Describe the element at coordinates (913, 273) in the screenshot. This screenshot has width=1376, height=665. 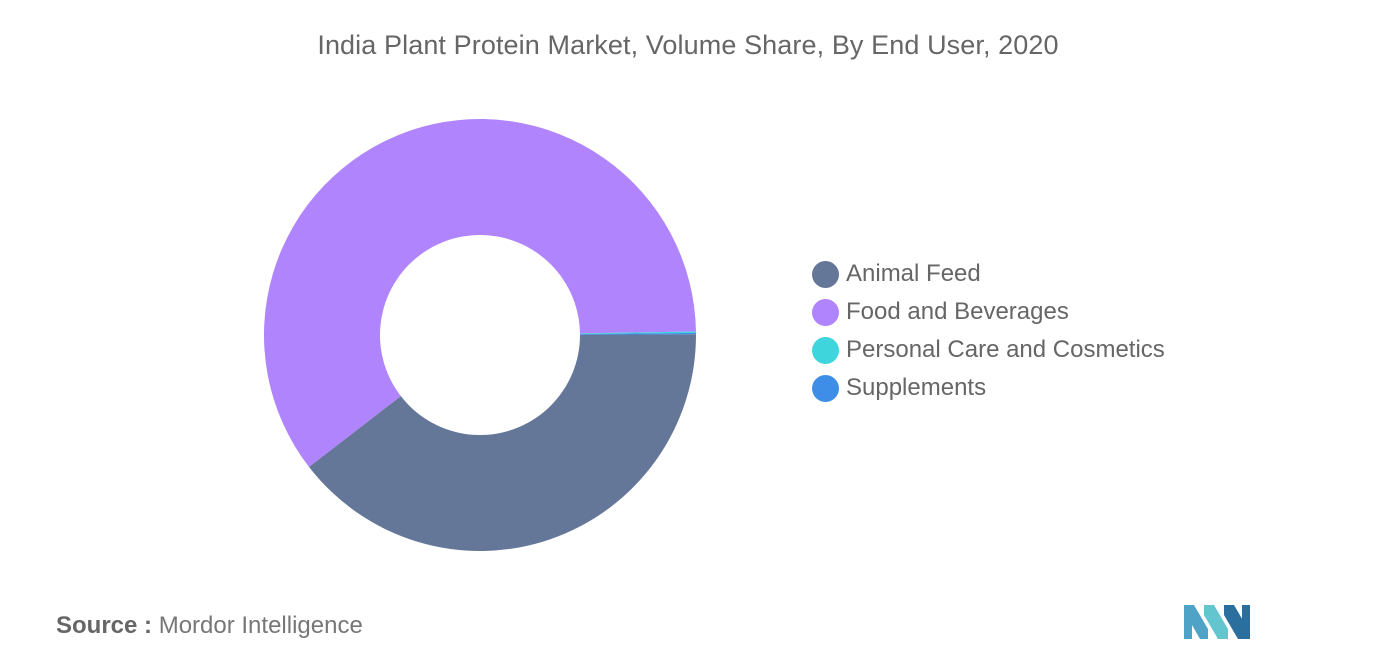
I see `legend-label: Animal Feed` at that location.